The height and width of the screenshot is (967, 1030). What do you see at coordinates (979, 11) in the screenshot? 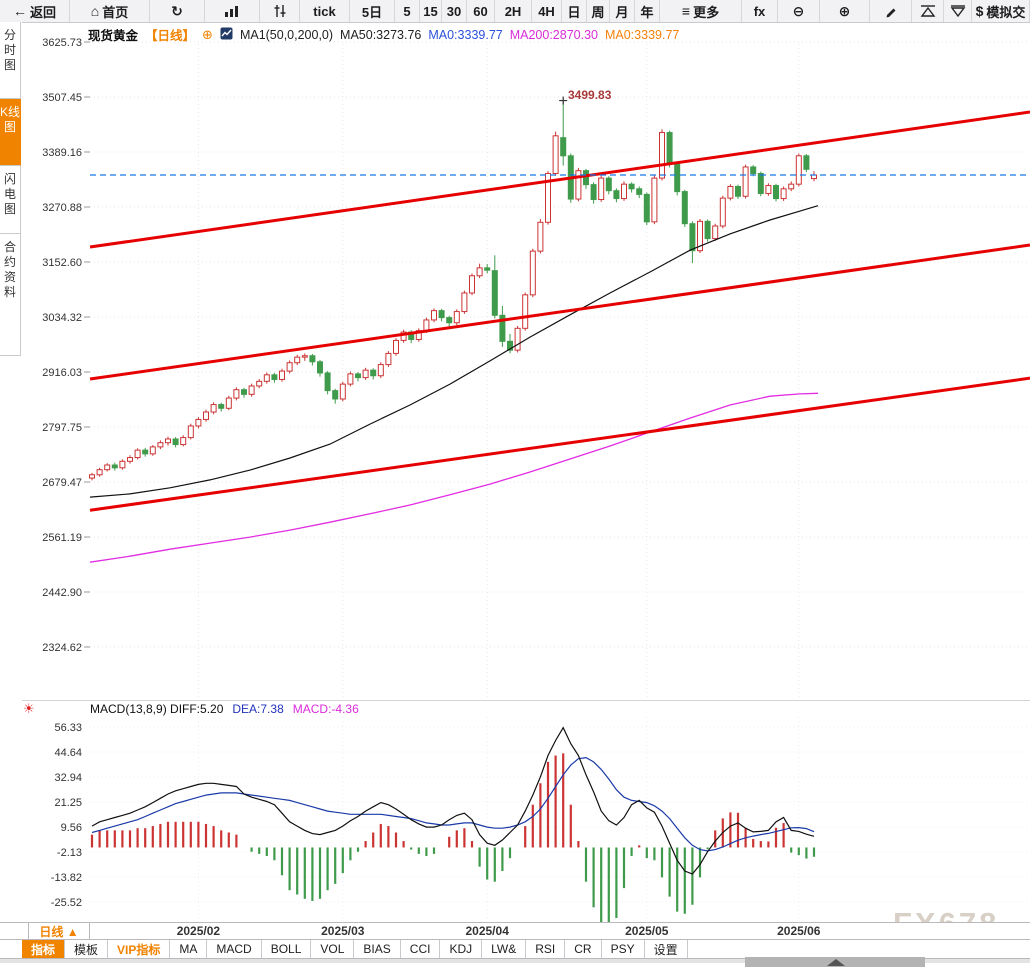
I see `sim-trade-button-icon: $` at bounding box center [979, 11].